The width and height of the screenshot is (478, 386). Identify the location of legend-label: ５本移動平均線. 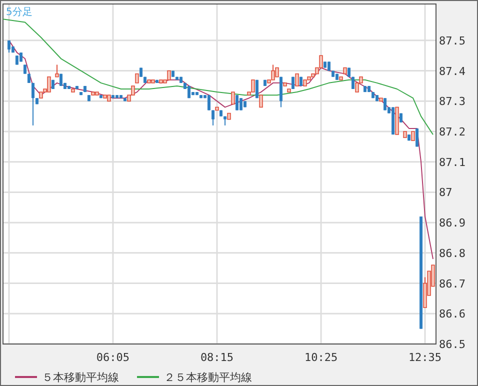
(80, 377).